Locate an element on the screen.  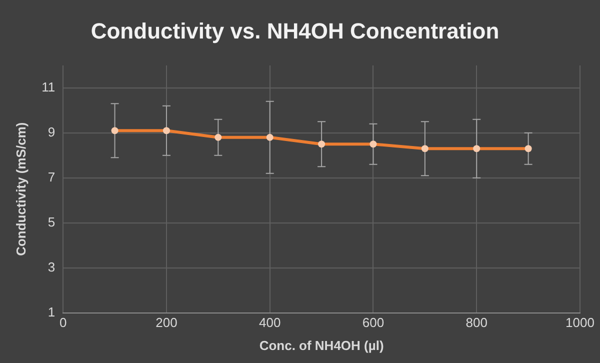
x-tick-label: 0 is located at coordinates (63, 322).